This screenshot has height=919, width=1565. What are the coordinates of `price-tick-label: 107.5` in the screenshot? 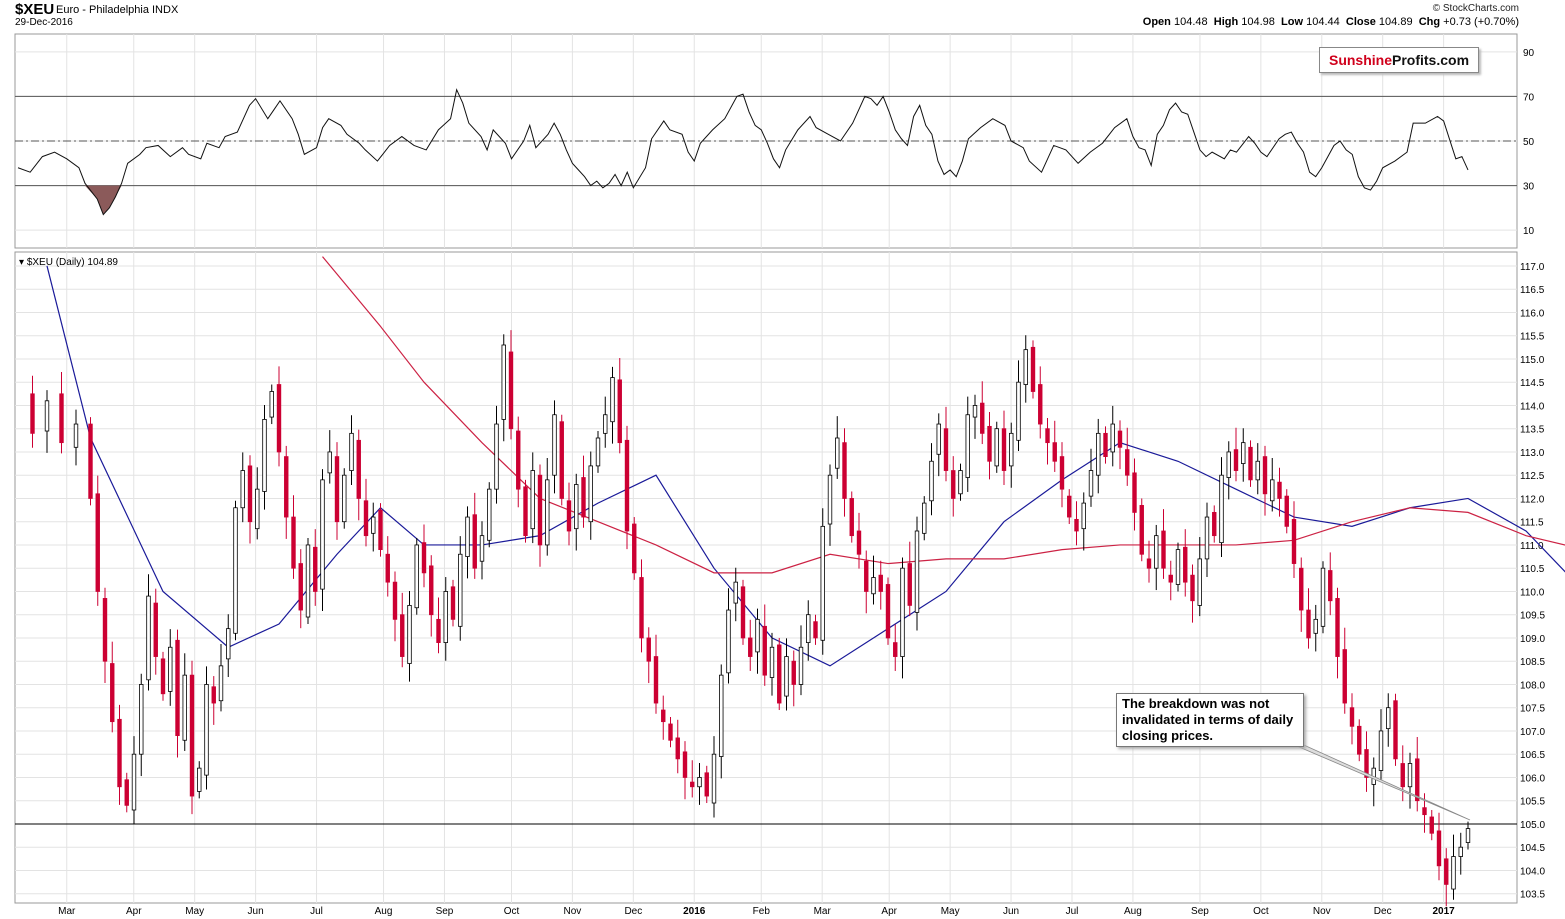 It's located at (1532, 709).